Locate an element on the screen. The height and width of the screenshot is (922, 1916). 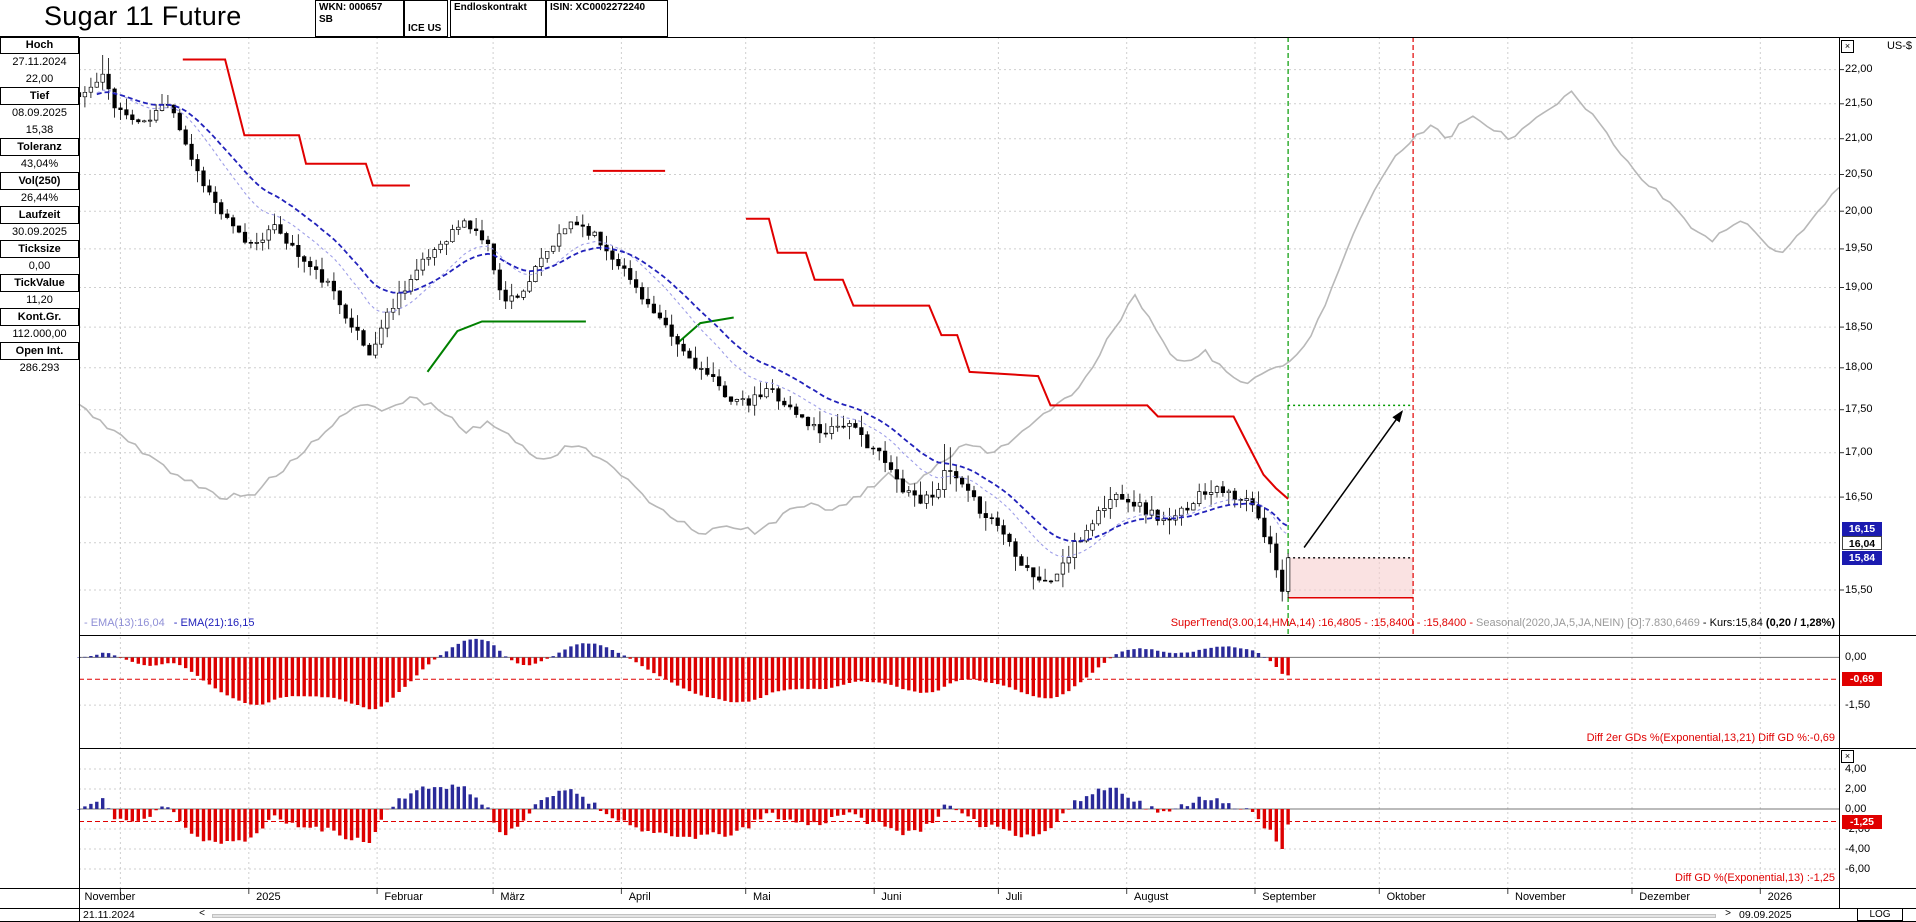
ema21-legend-label: - EMA(21):16,15 is located at coordinates (214, 623).